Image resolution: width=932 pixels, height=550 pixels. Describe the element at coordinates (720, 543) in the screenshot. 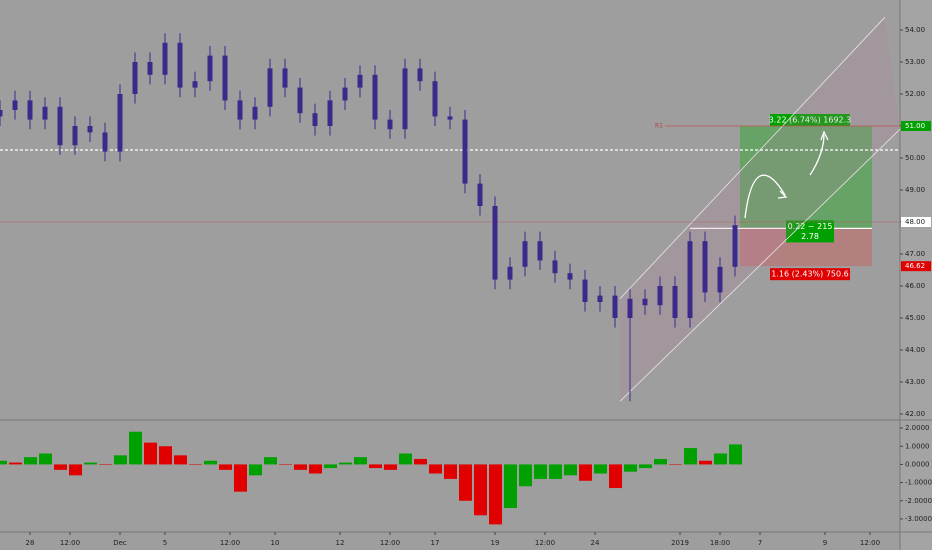

I see `x-tick-label: 18:00` at that location.